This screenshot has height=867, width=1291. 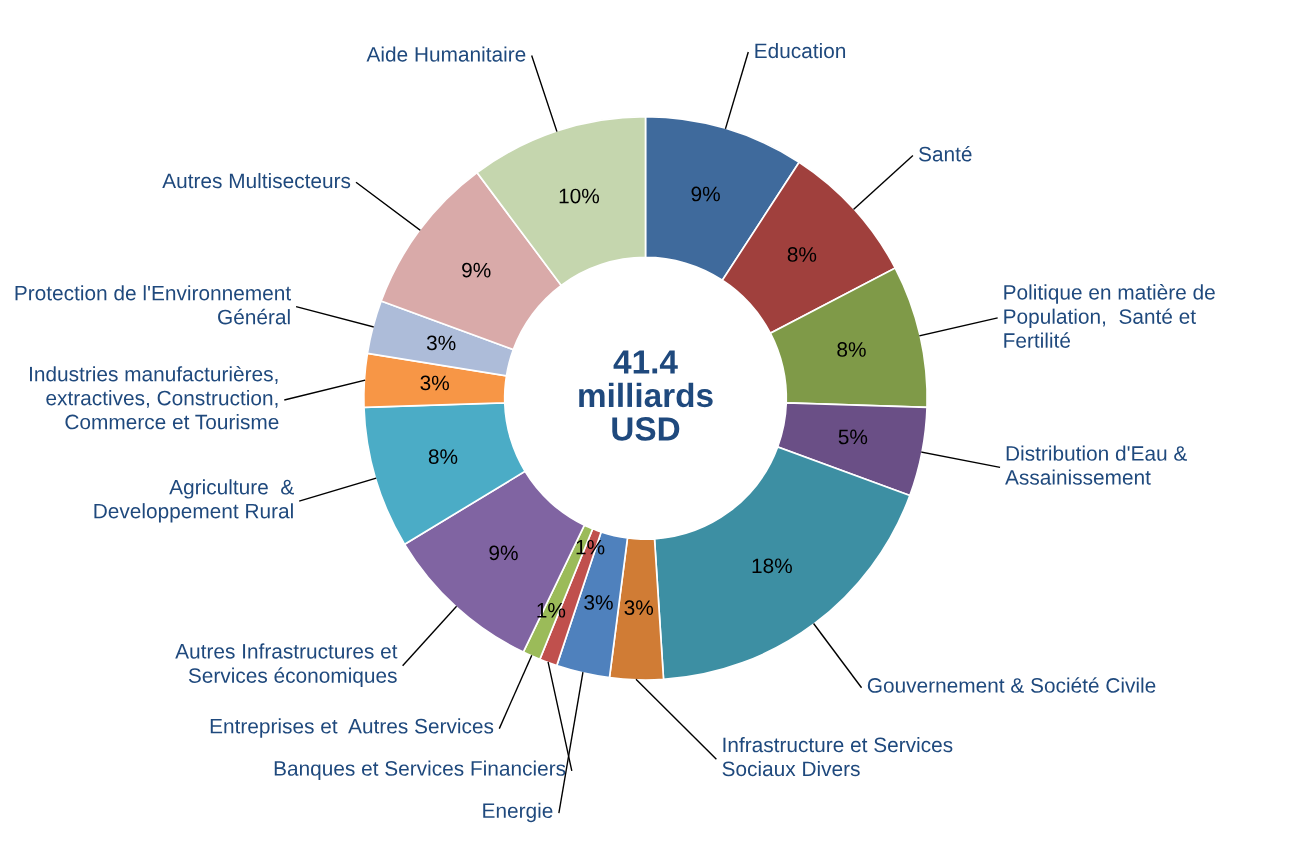 What do you see at coordinates (1096, 465) in the screenshot?
I see `slice-label: Distribution d'Eau & Assainissement` at bounding box center [1096, 465].